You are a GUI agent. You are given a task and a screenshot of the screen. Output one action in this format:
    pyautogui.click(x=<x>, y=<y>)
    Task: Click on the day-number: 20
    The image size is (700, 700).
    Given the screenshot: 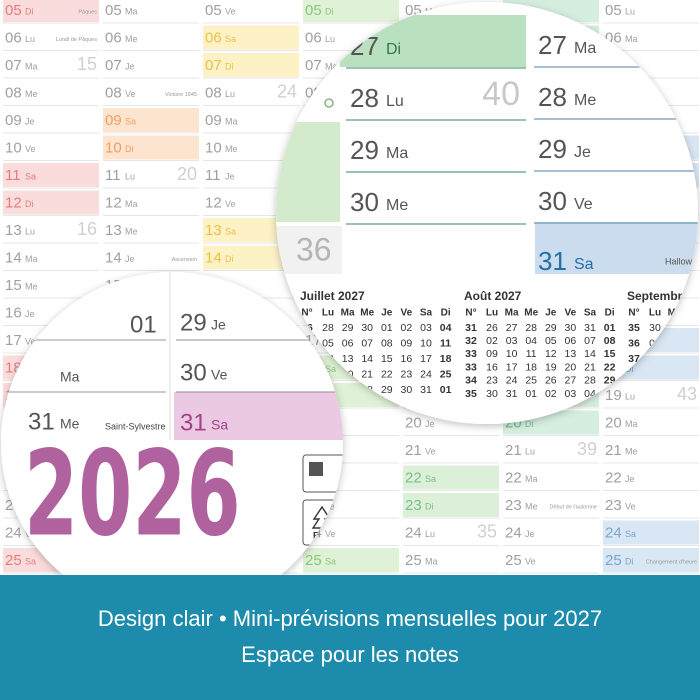 What is the action you would take?
    pyautogui.click(x=613, y=422)
    